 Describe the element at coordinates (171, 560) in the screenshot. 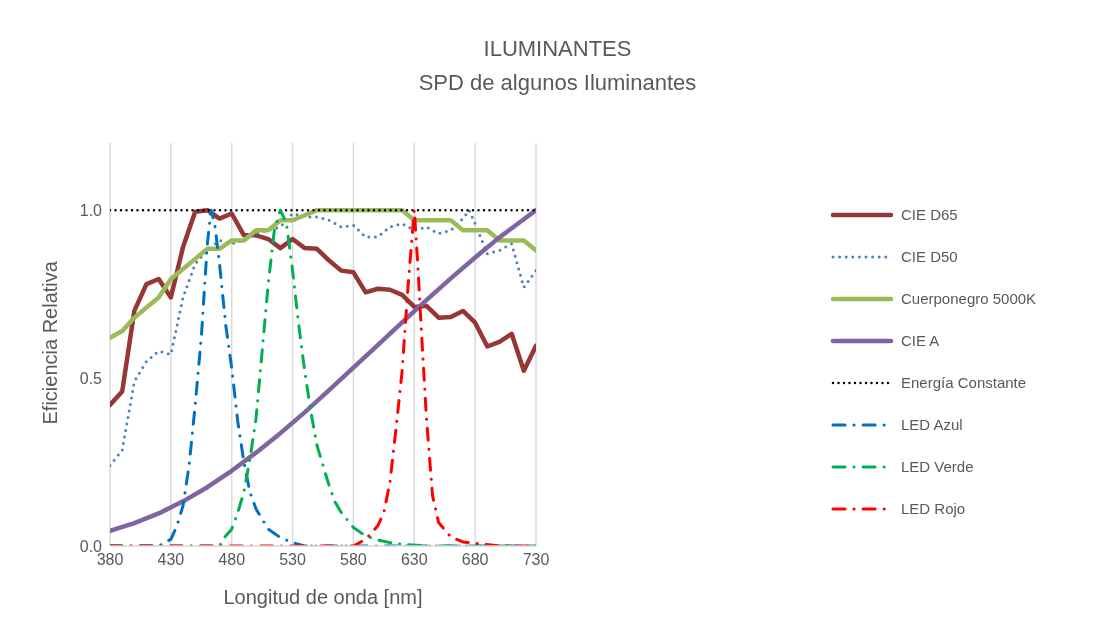

I see `x-tick-label: 430` at that location.